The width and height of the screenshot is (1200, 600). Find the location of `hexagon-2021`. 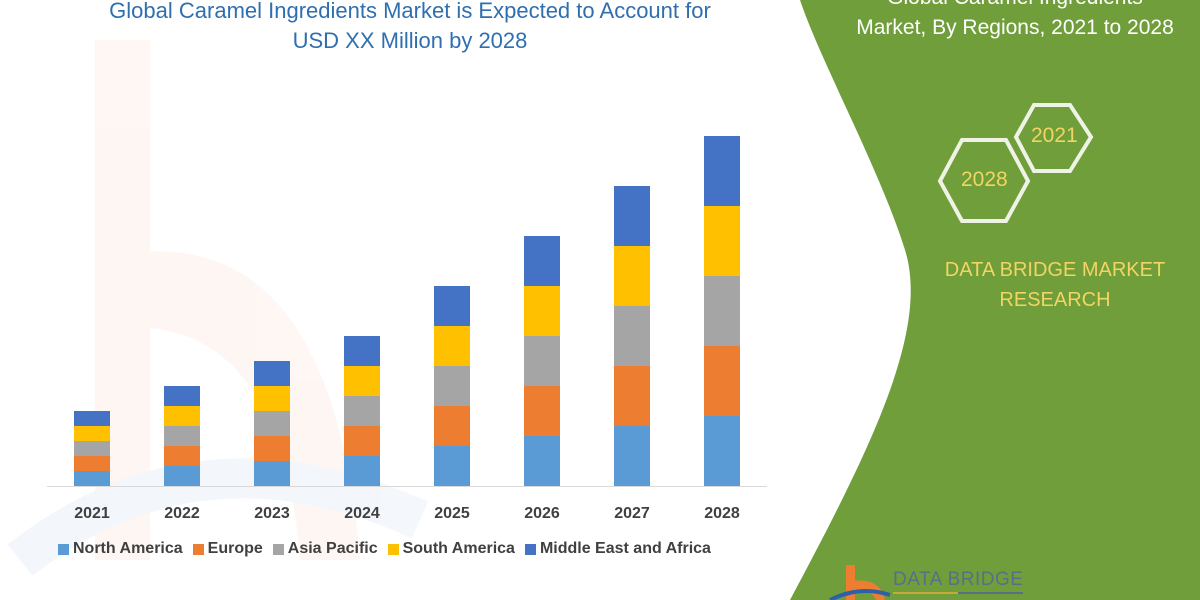

hexagon-2021 is located at coordinates (1053, 138).